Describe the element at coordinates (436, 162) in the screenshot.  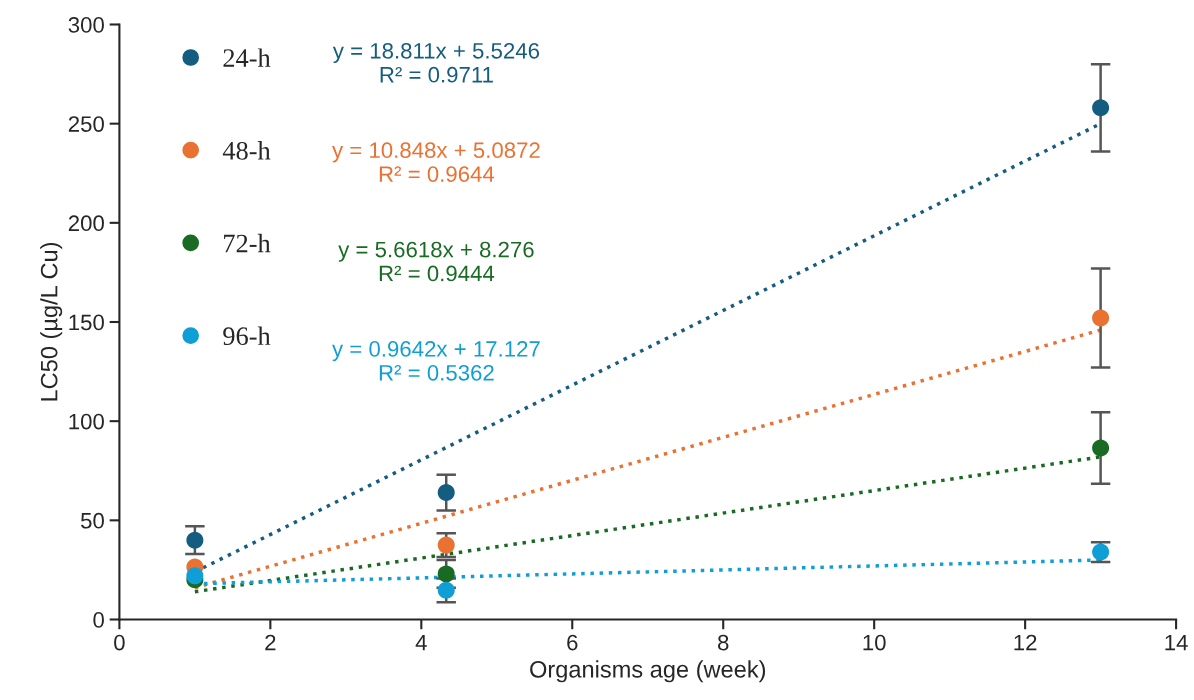
I see `annotation: y = 10.848x + 5.0872 R² = 0.9644` at that location.